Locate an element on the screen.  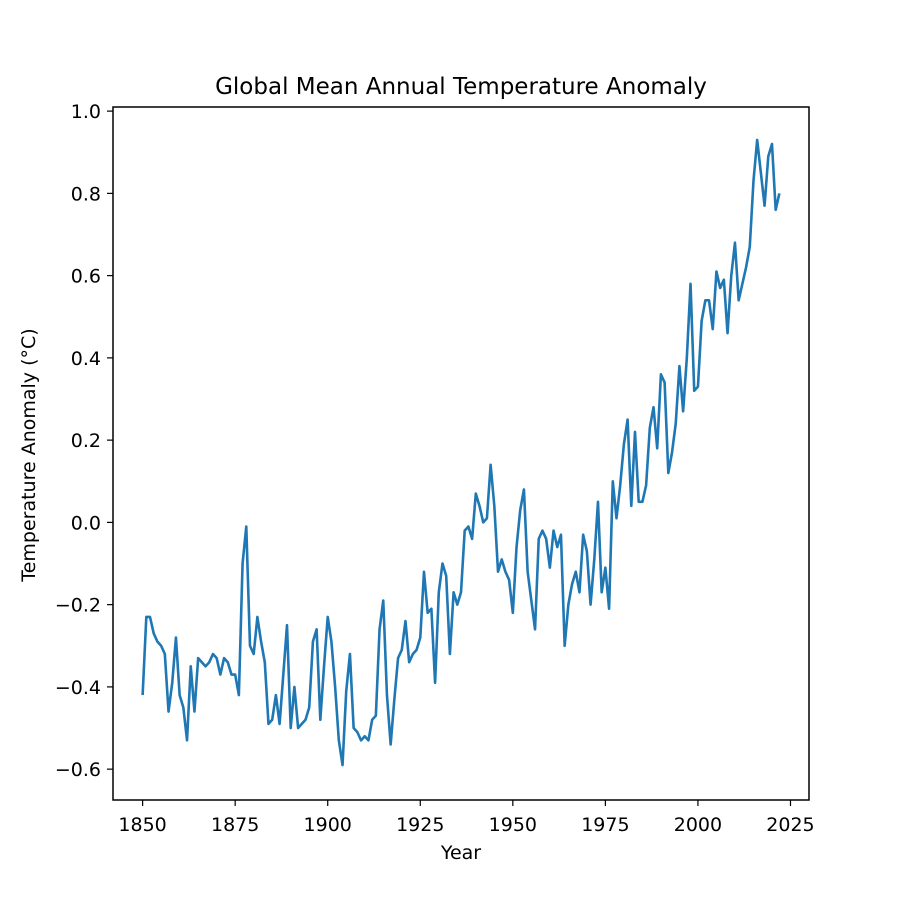
y-tick-label: 0.6 is located at coordinates (86, 277).